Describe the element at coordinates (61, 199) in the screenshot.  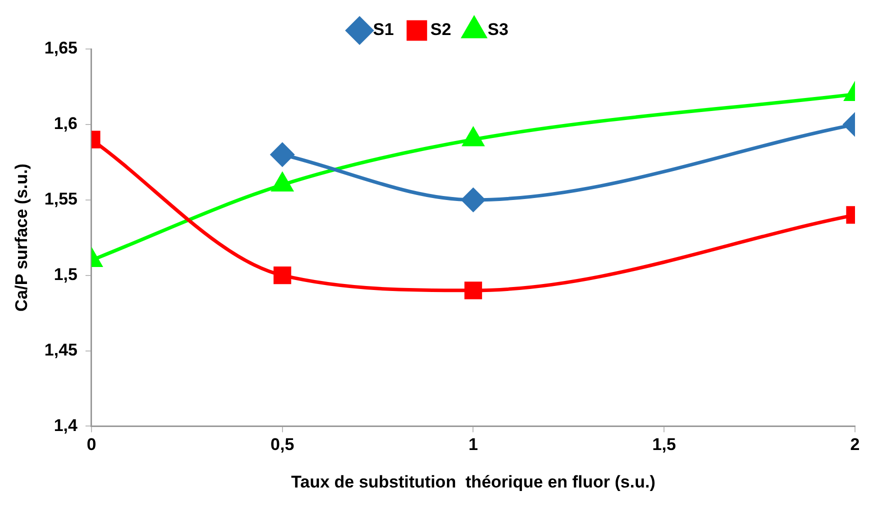
I see `y-tick-label: 1,55` at that location.